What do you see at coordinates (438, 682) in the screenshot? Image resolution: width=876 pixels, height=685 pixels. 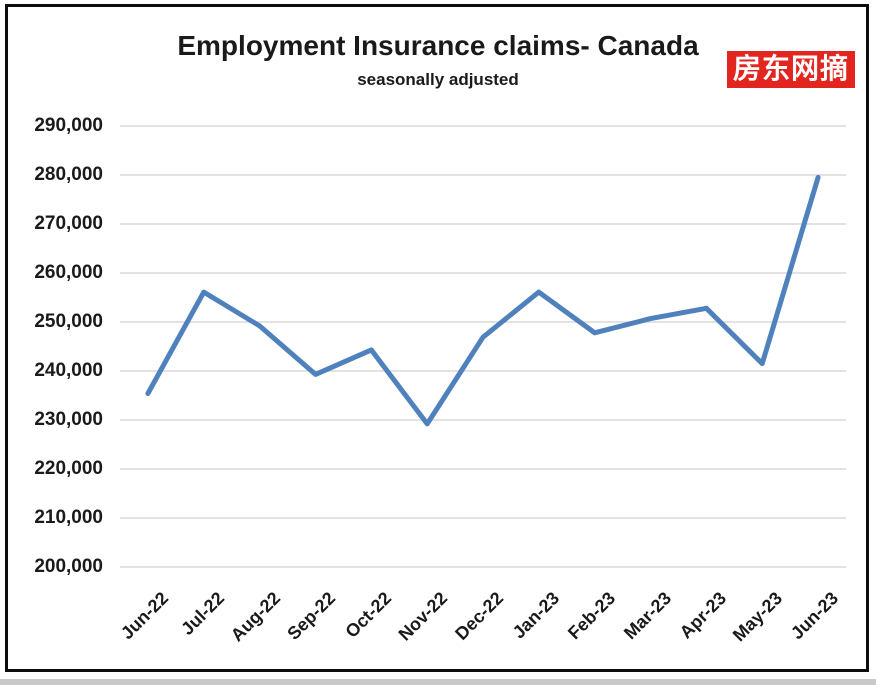 I see `screenshot-edge-strip` at bounding box center [438, 682].